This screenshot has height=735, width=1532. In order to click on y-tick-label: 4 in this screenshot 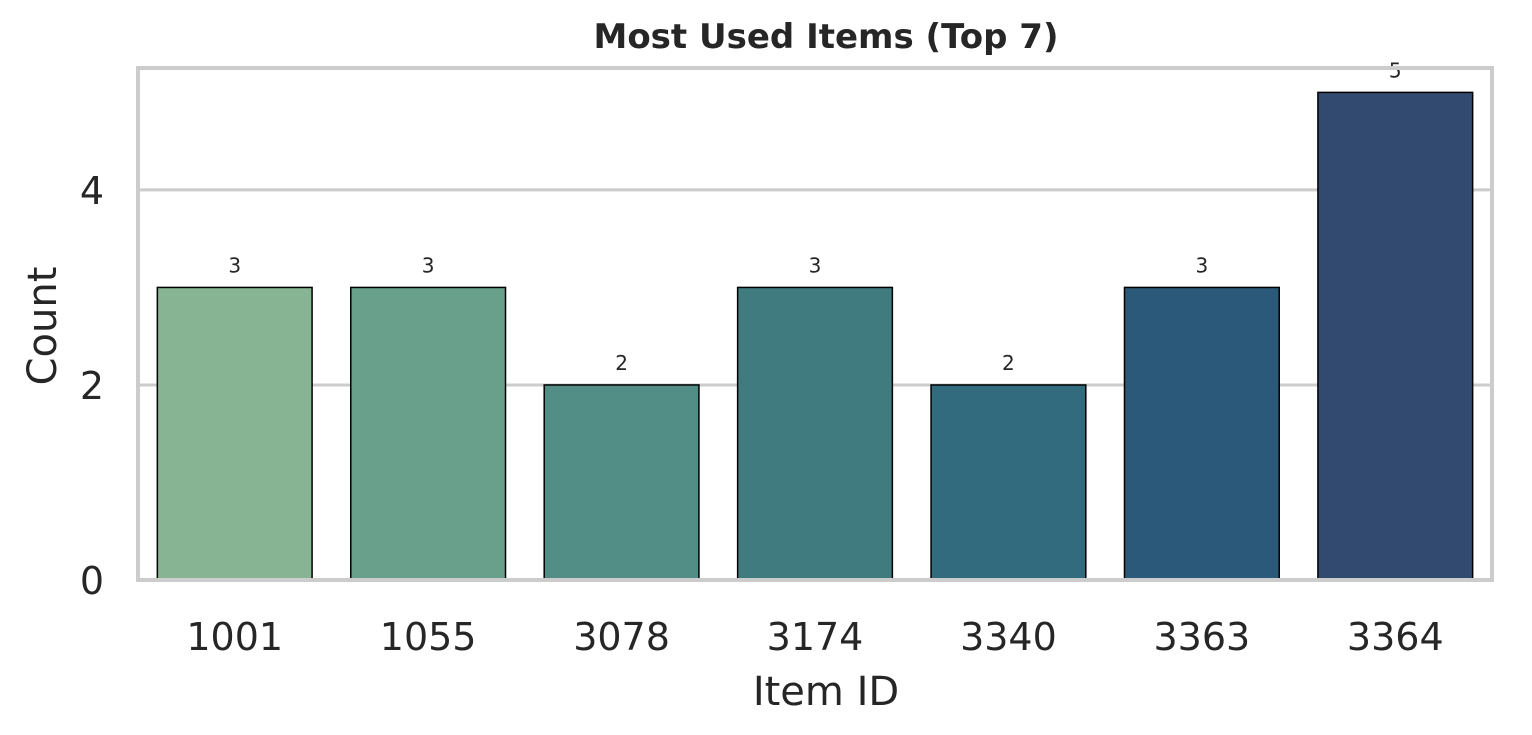, I will do `click(92, 191)`.